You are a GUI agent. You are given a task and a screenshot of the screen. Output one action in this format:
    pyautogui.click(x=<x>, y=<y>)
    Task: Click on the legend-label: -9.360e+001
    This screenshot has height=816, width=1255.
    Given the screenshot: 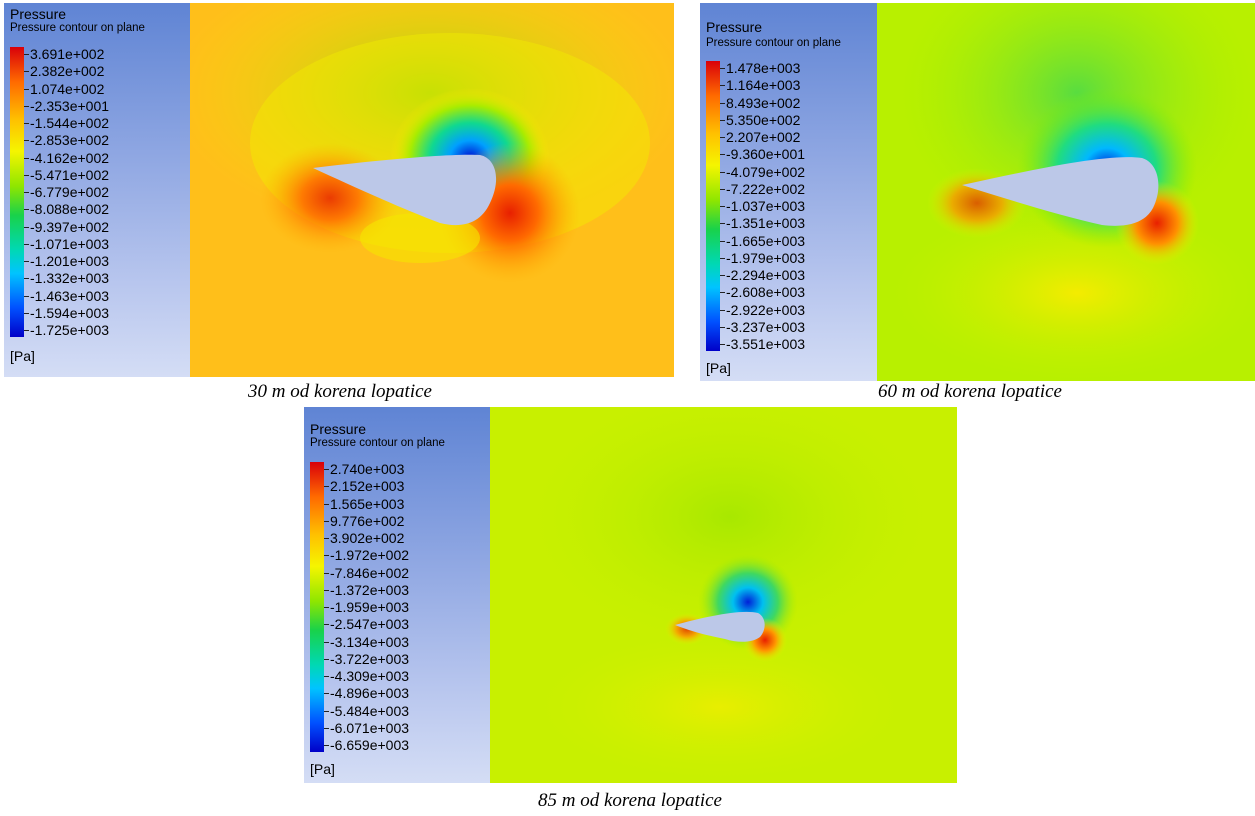 What is the action you would take?
    pyautogui.click(x=766, y=154)
    